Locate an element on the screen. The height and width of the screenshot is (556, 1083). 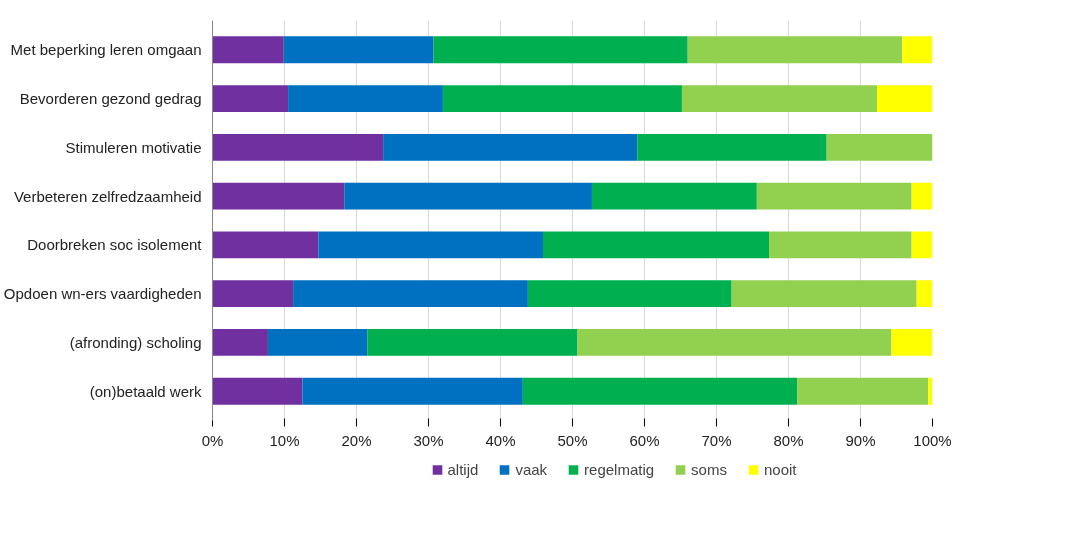
x-tick-label: 70% is located at coordinates (716, 440).